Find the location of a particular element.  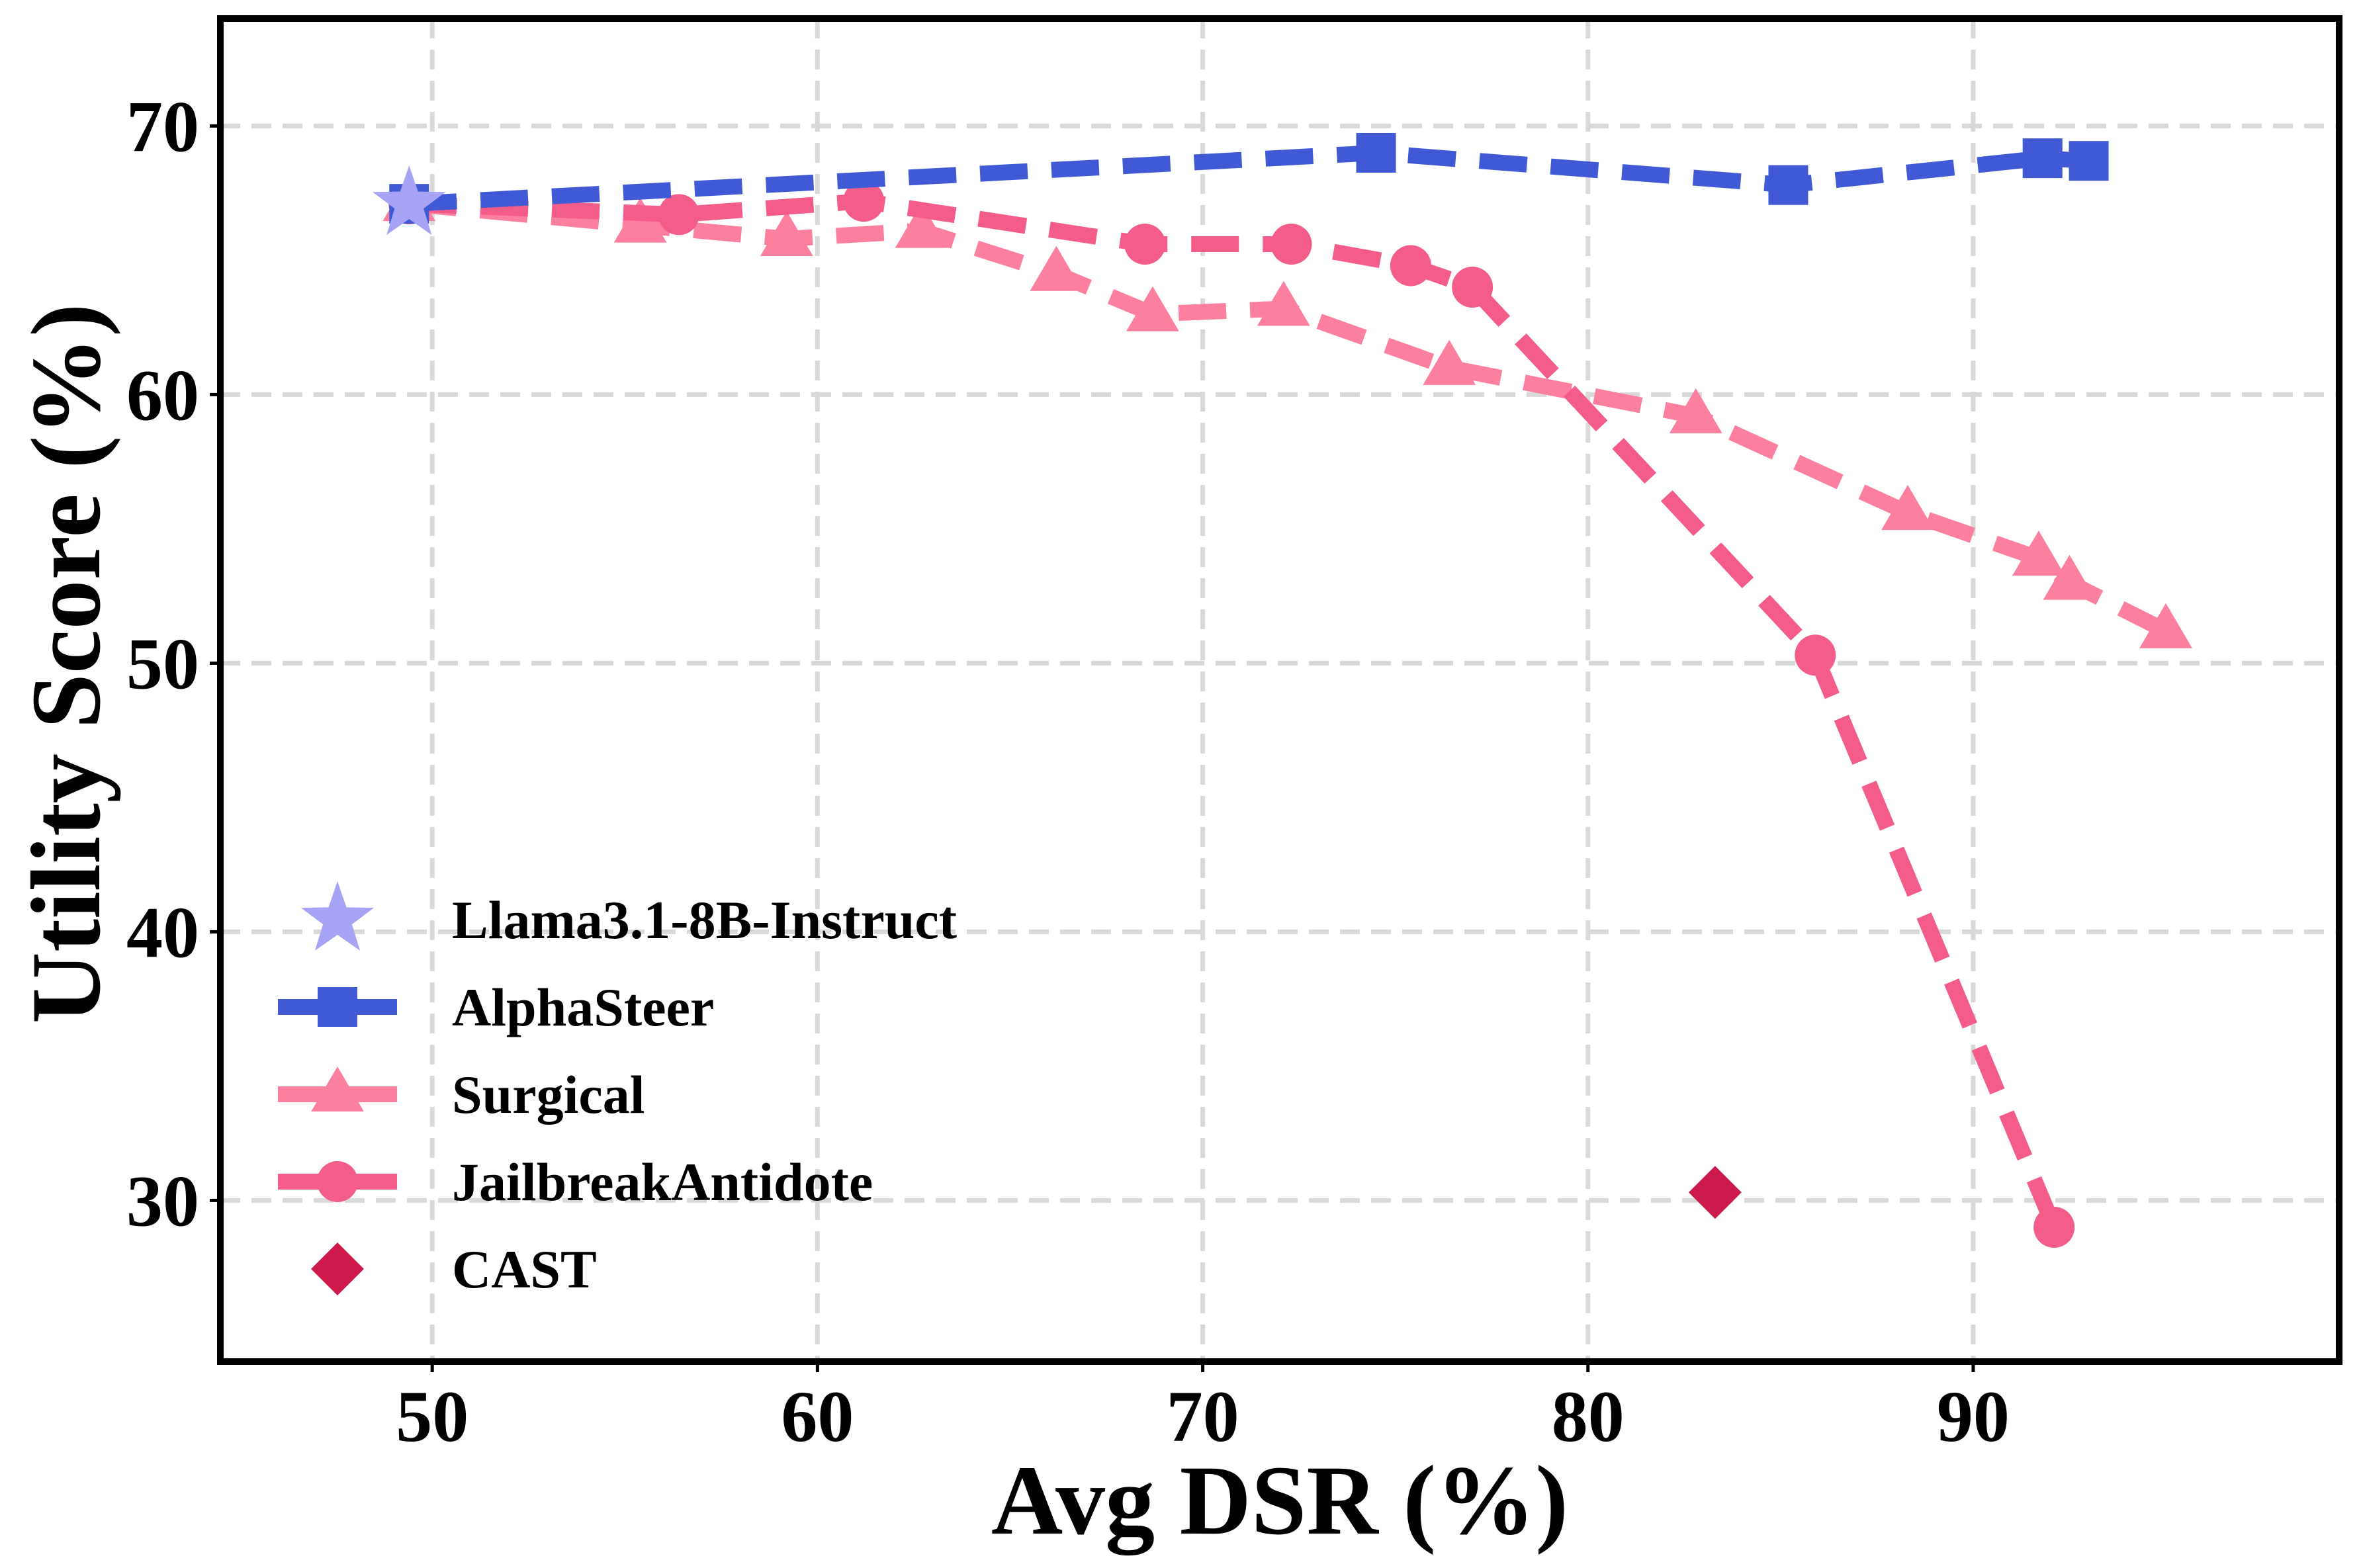

legend-marker-alphasteer is located at coordinates (337, 1007).